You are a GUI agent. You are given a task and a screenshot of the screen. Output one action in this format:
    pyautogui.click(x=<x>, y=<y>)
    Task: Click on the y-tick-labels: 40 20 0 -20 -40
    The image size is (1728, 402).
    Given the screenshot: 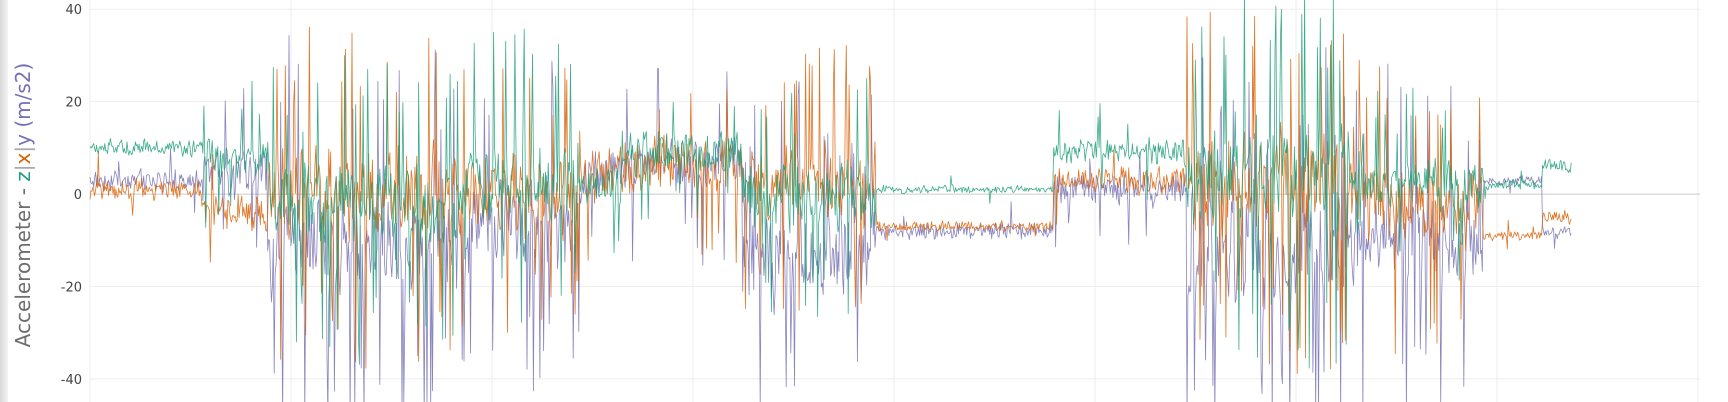 What is the action you would take?
    pyautogui.click(x=71, y=195)
    